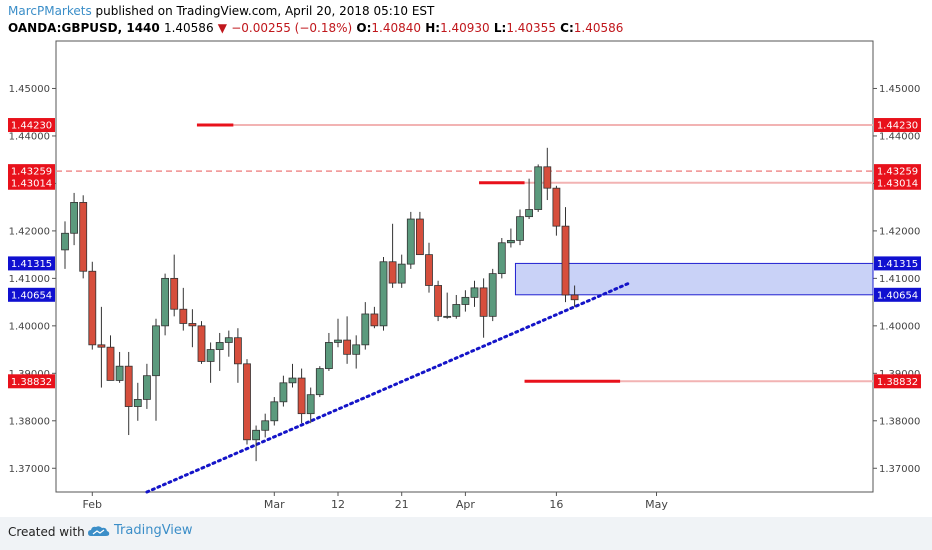 The height and width of the screenshot is (550, 932). What do you see at coordinates (222, 28) in the screenshot?
I see `down-arrow-icon: ▼` at bounding box center [222, 28].